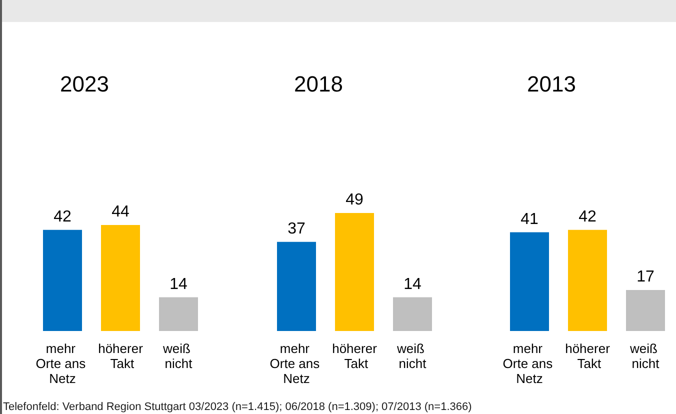 The height and width of the screenshot is (414, 676). Describe the element at coordinates (121, 212) in the screenshot. I see `data-label: 44` at that location.